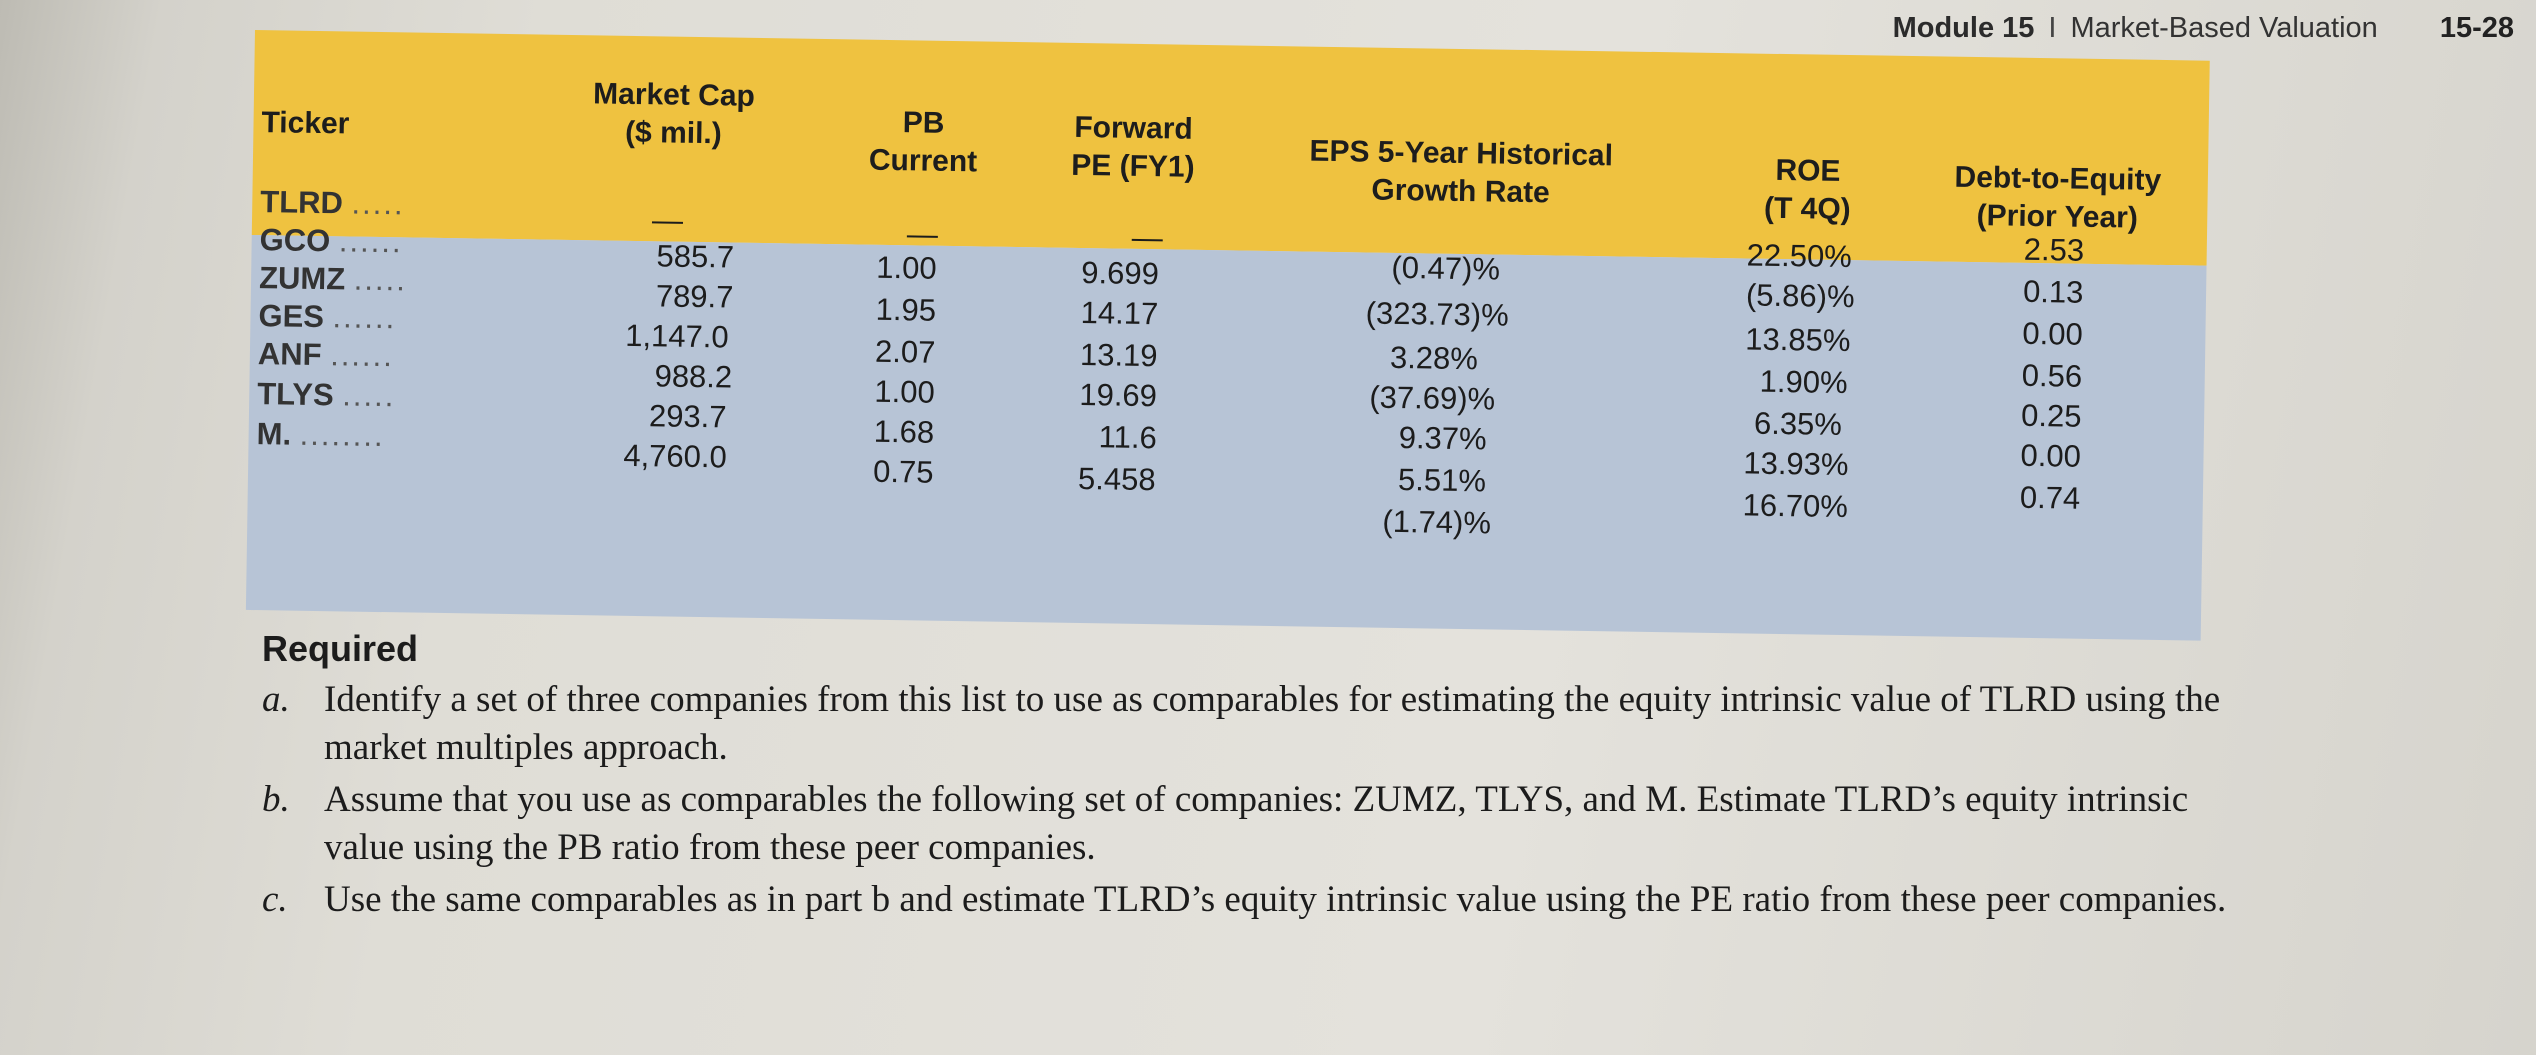 Image resolution: width=2536 pixels, height=1055 pixels. Describe the element at coordinates (1432, 398) in the screenshot. I see `eps-growth-cell: (37.69)%` at that location.